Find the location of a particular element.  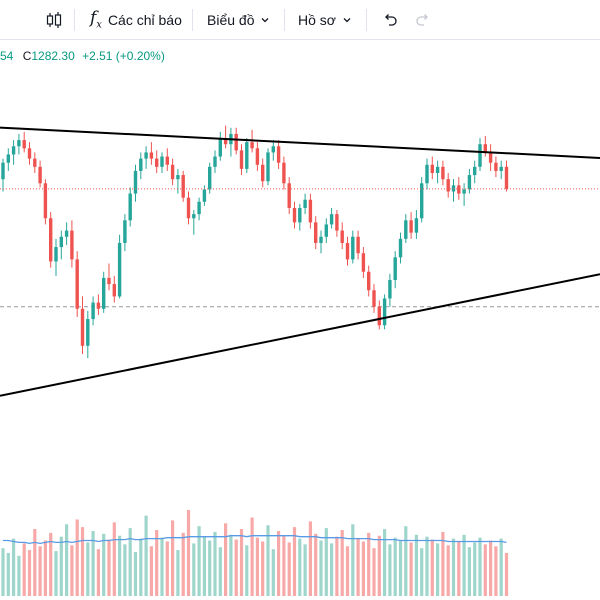

legend-close-key: C is located at coordinates (27, 56).